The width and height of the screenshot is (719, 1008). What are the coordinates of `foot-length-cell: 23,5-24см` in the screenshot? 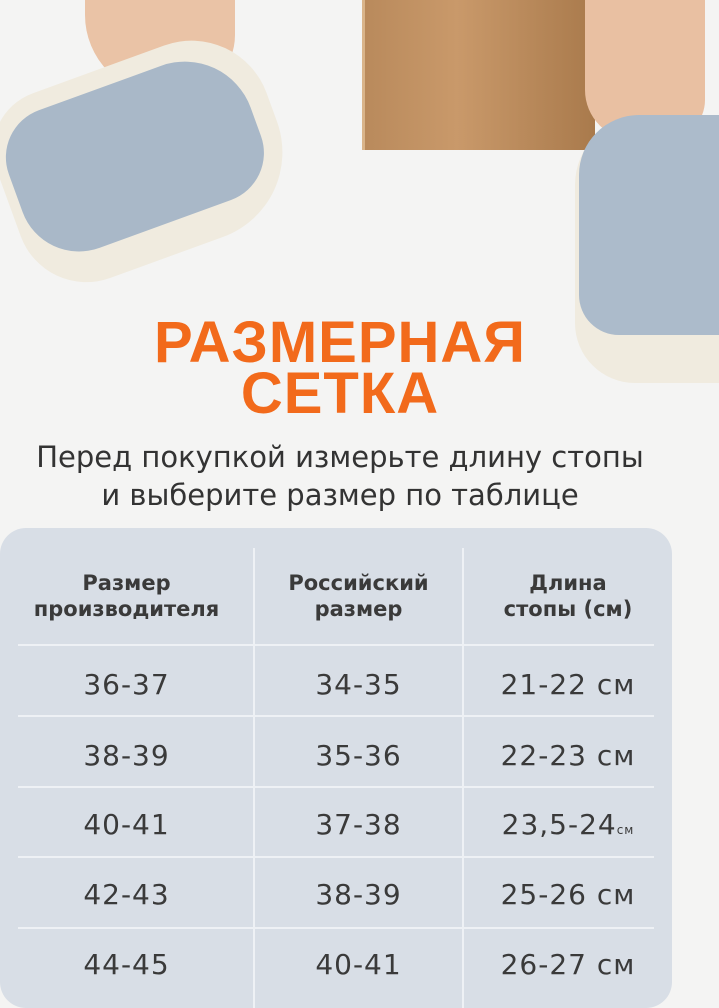 It's located at (568, 824).